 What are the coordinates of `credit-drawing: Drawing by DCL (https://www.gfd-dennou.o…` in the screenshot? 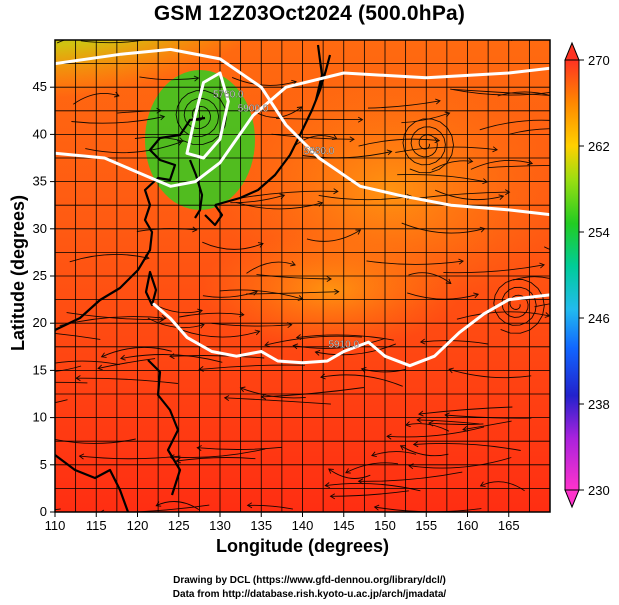 It's located at (309, 580).